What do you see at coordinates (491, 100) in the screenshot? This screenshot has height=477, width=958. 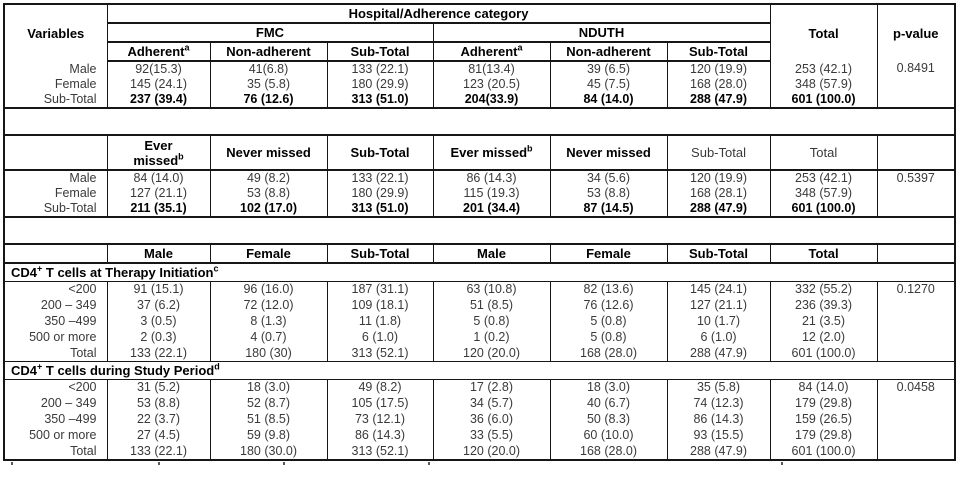 I see `data-cell: 204(33.9)` at bounding box center [491, 100].